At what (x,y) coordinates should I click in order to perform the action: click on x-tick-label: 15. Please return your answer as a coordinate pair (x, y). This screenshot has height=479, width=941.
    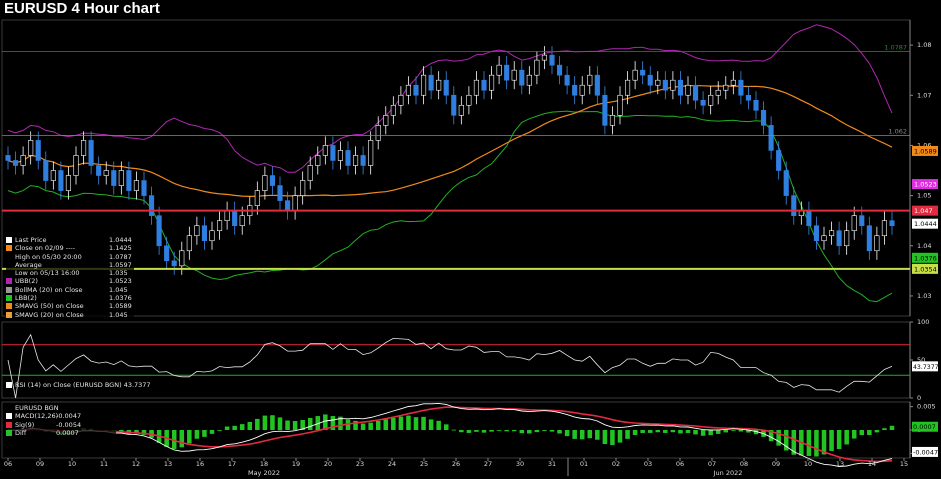
    Looking at the image, I should click on (904, 464).